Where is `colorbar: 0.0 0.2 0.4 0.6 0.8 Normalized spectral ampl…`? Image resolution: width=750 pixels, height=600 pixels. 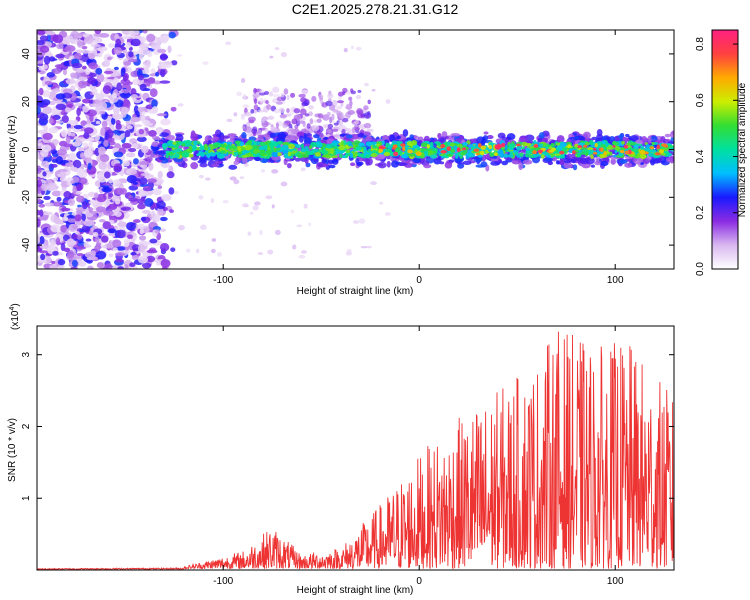 colorbar: 0.0 0.2 0.4 0.6 0.8 Normalized spectral ampl… is located at coordinates (721, 152).